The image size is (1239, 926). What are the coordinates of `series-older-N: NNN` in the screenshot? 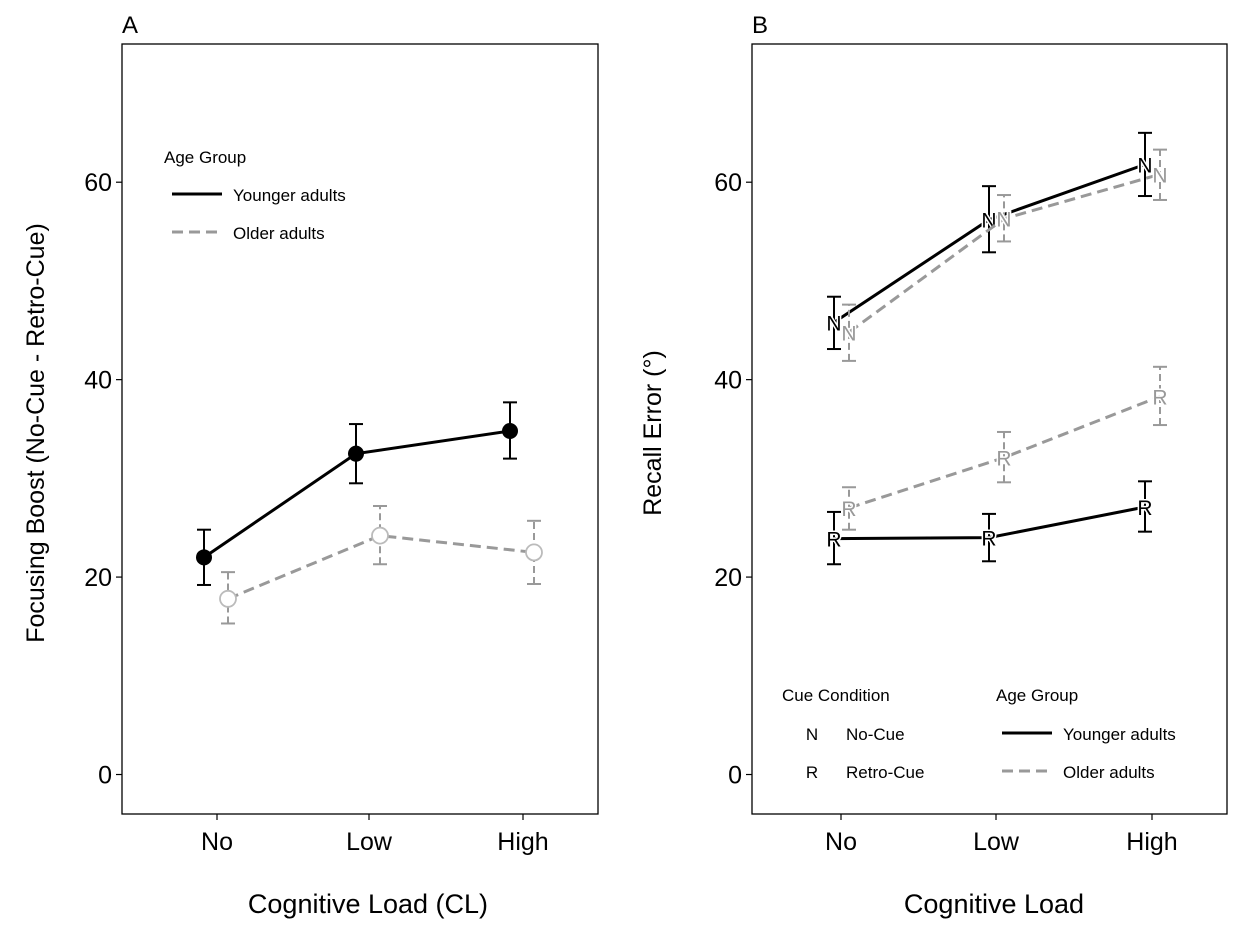 It's located at (1004, 255).